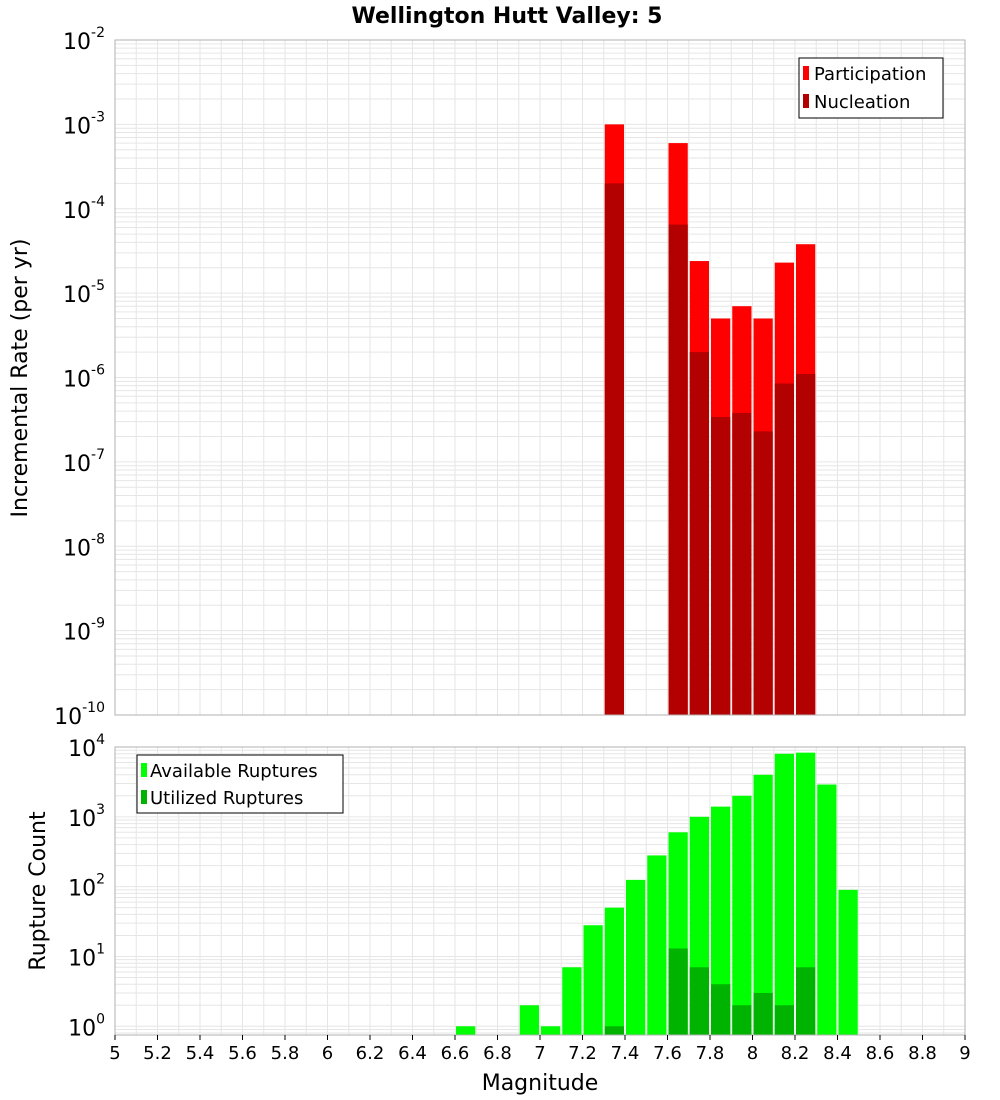 This screenshot has width=1000, height=1100. What do you see at coordinates (157, 1053) in the screenshot?
I see `x-tick-label: 5.2` at bounding box center [157, 1053].